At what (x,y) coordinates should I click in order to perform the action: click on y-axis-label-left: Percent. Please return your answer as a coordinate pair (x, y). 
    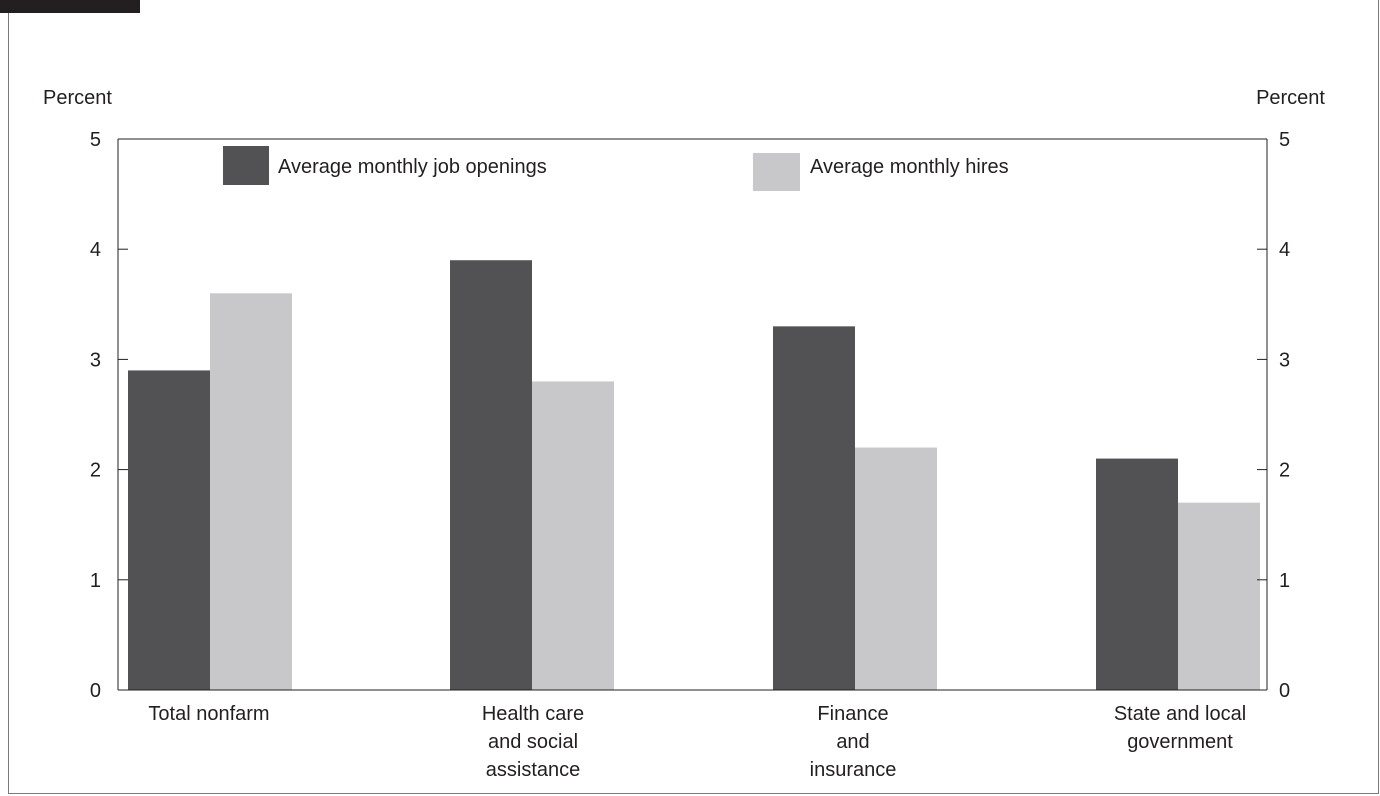
    Looking at the image, I should click on (77, 98).